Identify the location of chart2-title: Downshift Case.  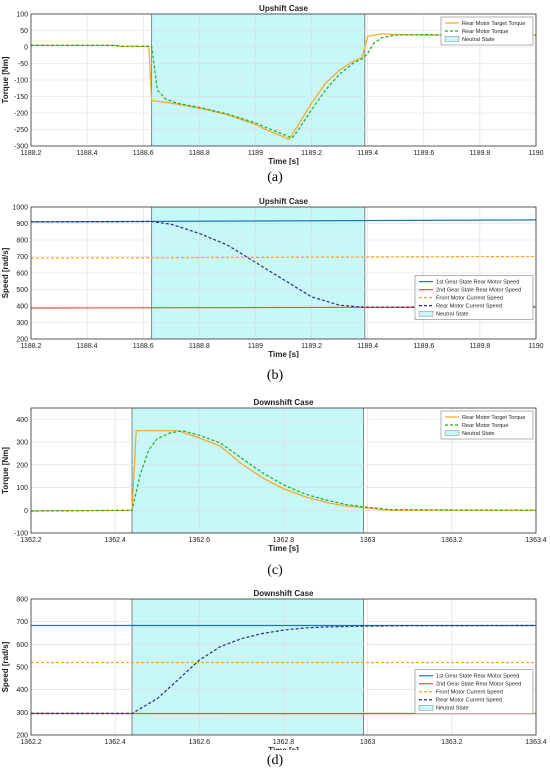
(283, 402).